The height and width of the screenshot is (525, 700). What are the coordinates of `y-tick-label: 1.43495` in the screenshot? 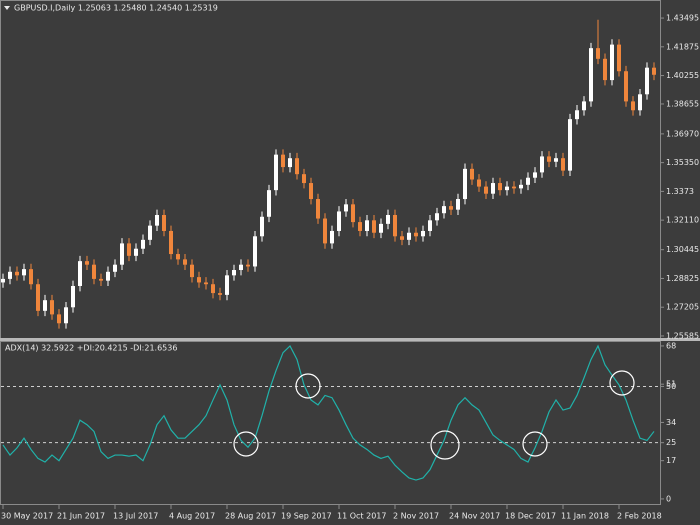 It's located at (682, 18).